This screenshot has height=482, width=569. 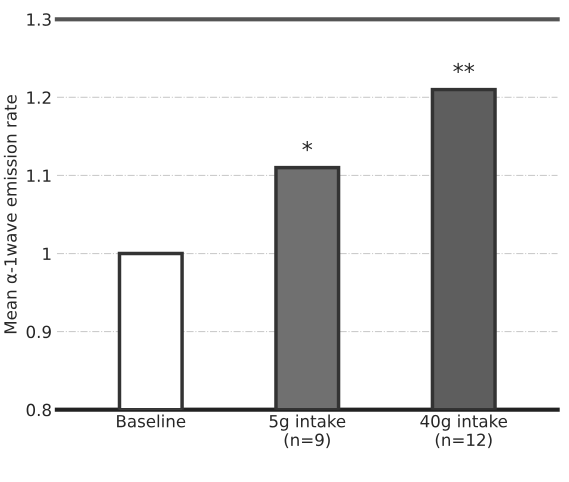 I want to click on y-tick-label: 1.1, so click(x=38, y=176).